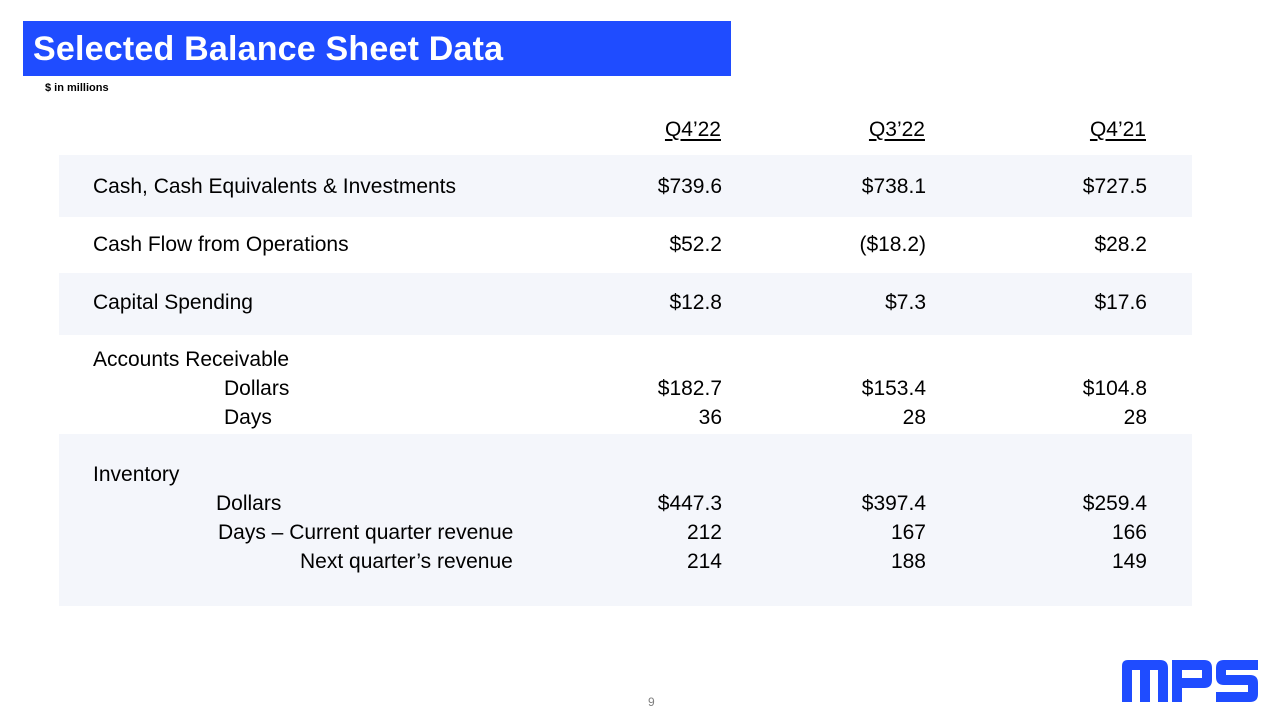 The image size is (1280, 720). Describe the element at coordinates (221, 244) in the screenshot. I see `row-label: Cash Flow from Operations` at that location.